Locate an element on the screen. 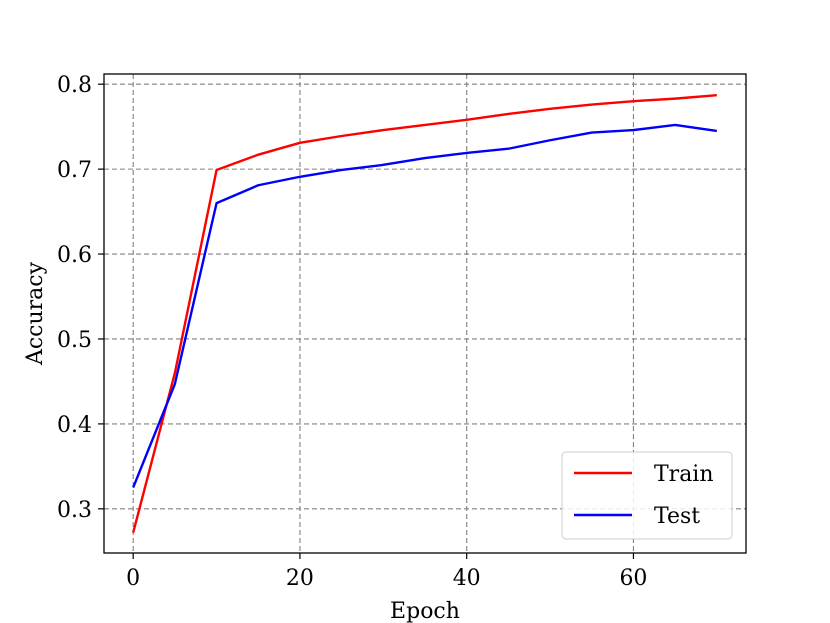 This screenshot has height=623, width=830. legend: Train Test is located at coordinates (647, 495).